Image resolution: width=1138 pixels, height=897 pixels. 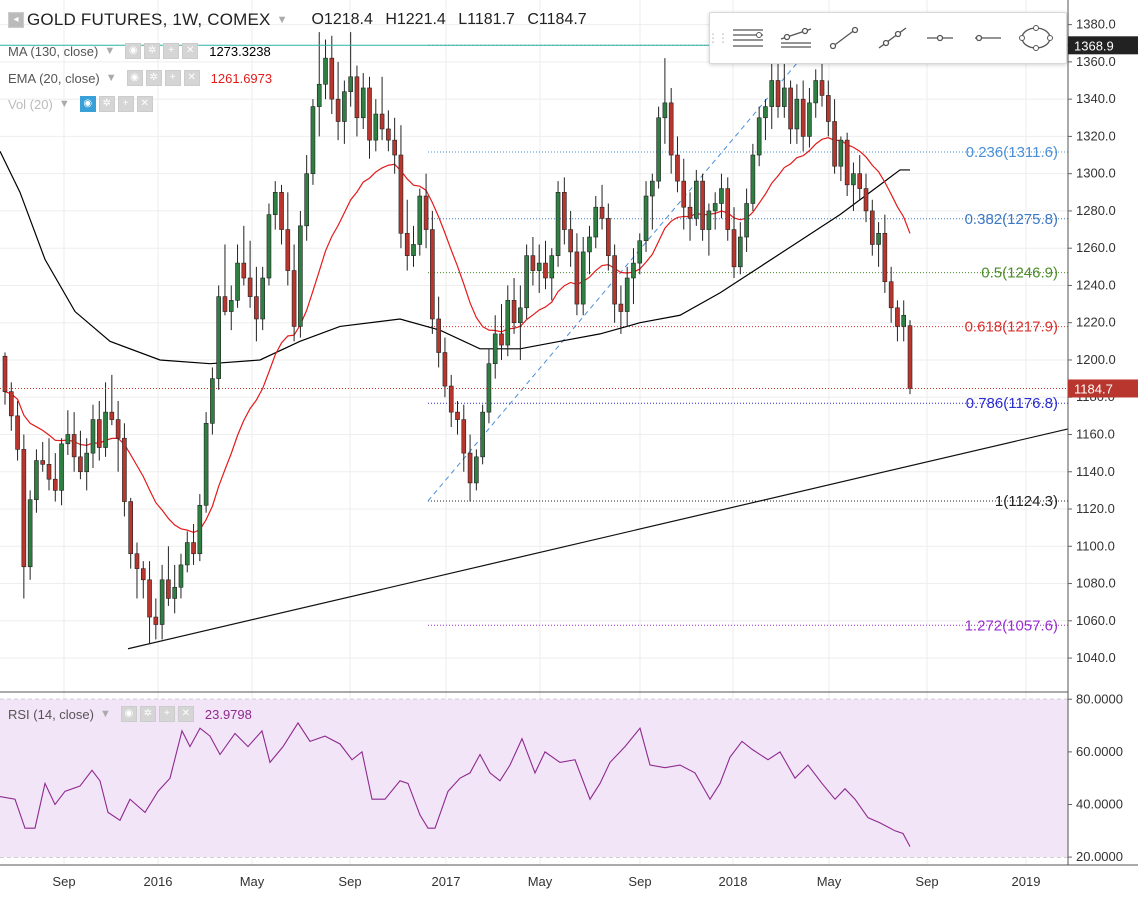 I want to click on x-tick-label: 2018, so click(x=733, y=881).